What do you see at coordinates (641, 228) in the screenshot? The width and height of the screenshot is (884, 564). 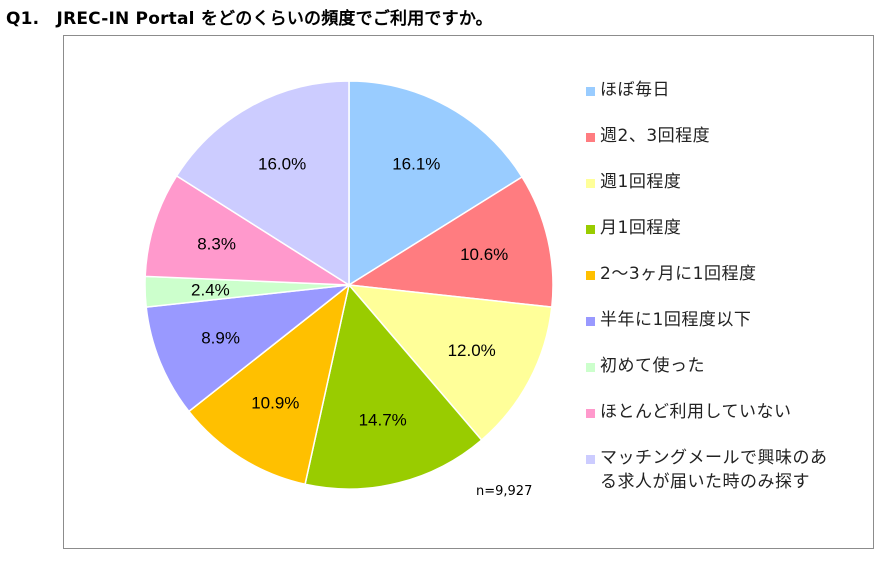 I see `legend-label: 月1回程度` at bounding box center [641, 228].